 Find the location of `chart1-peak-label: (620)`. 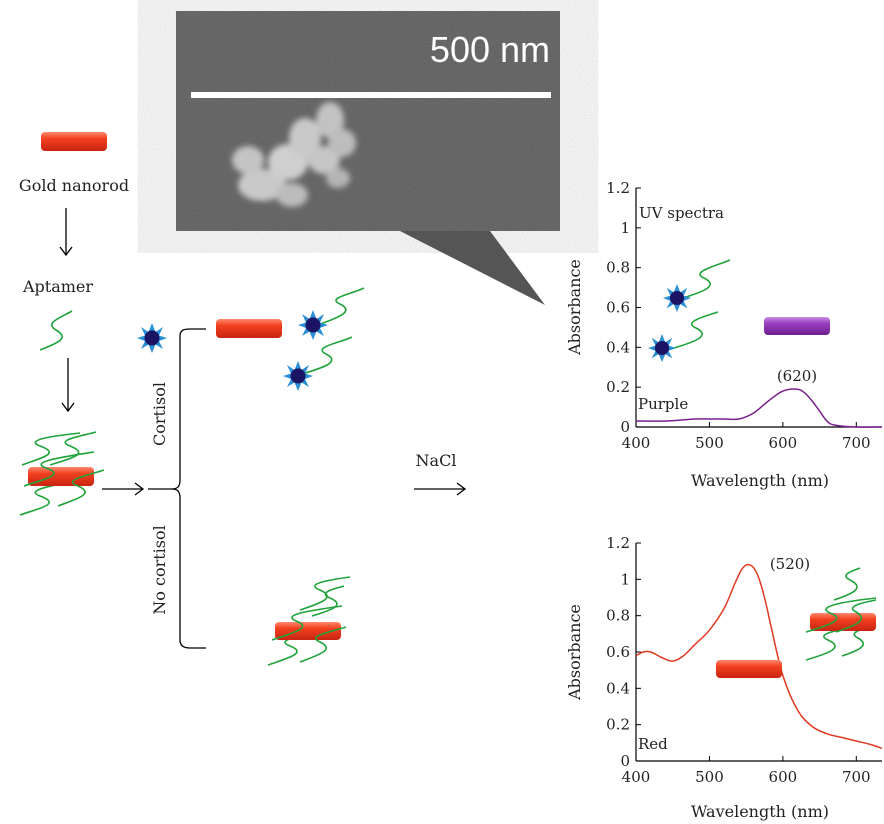

chart1-peak-label: (620) is located at coordinates (797, 376).